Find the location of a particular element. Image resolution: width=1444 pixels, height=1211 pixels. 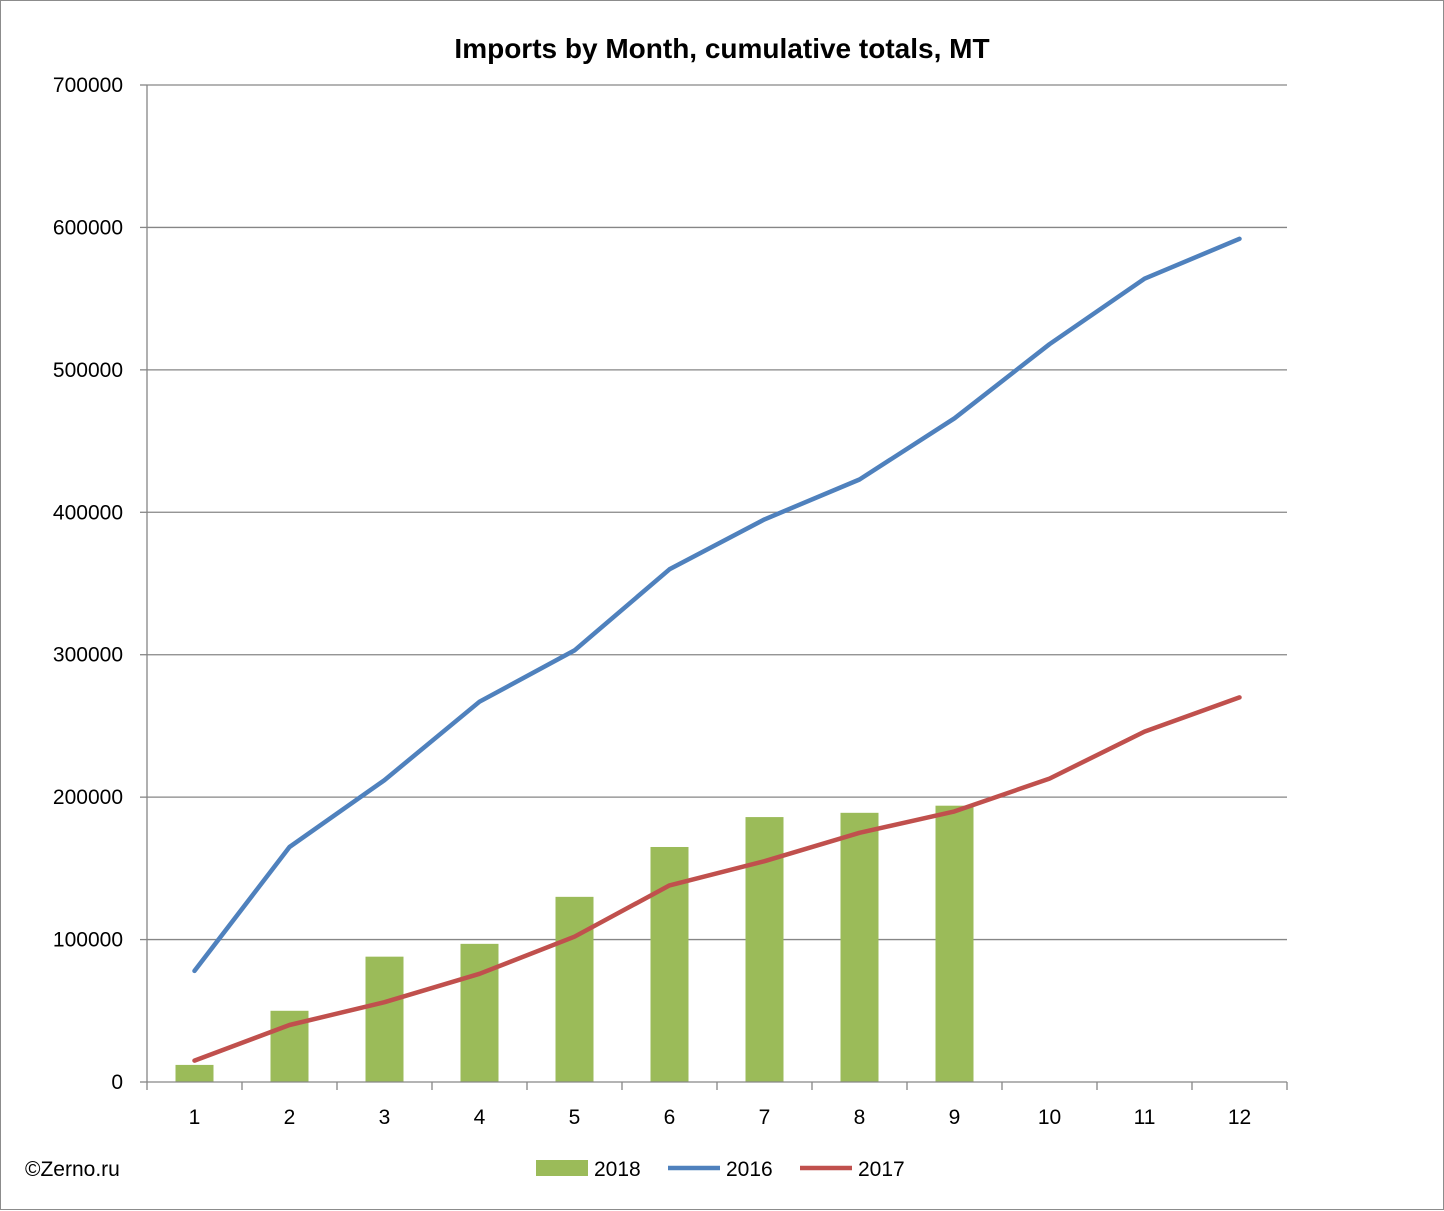

y-tick-label: 0 is located at coordinates (117, 1082).